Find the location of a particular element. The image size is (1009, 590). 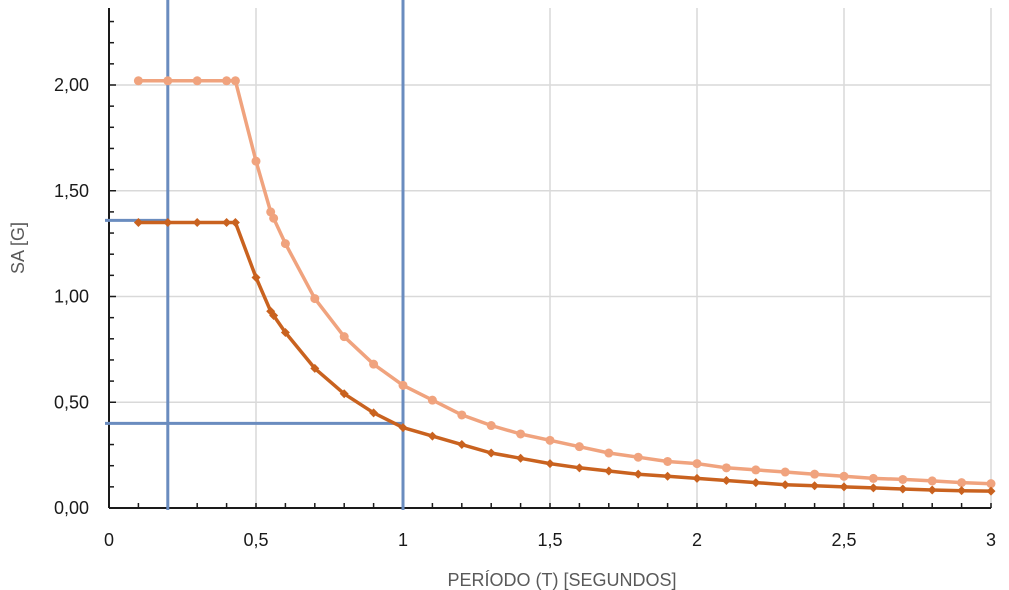

x-tick-label: 1 is located at coordinates (403, 540).